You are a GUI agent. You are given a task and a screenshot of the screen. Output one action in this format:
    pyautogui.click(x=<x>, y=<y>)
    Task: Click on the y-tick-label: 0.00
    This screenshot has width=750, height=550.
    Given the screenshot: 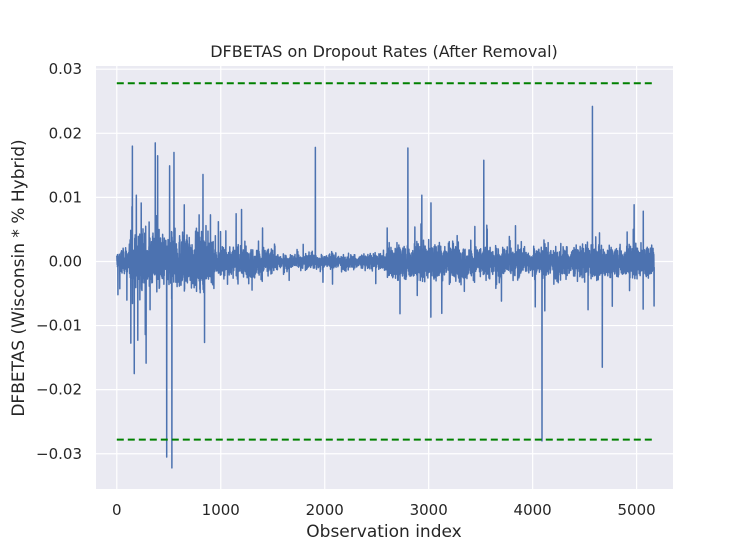 What is the action you would take?
    pyautogui.click(x=65, y=261)
    